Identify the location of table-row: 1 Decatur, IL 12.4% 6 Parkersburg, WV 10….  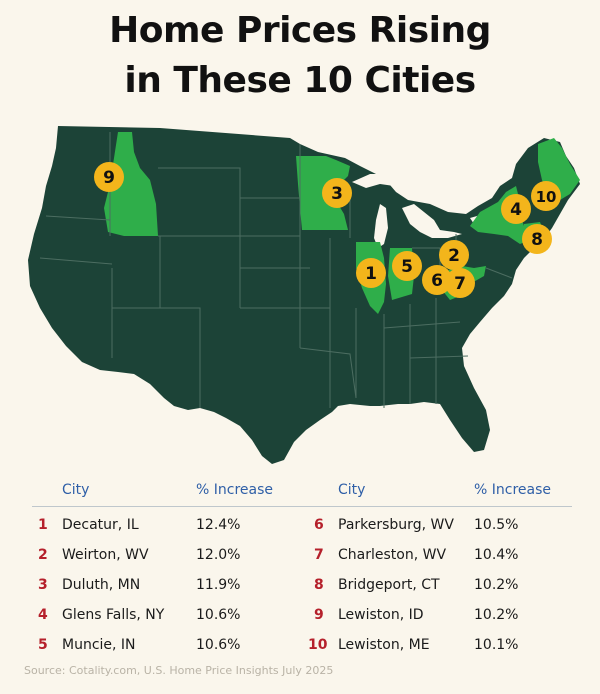
(302, 522).